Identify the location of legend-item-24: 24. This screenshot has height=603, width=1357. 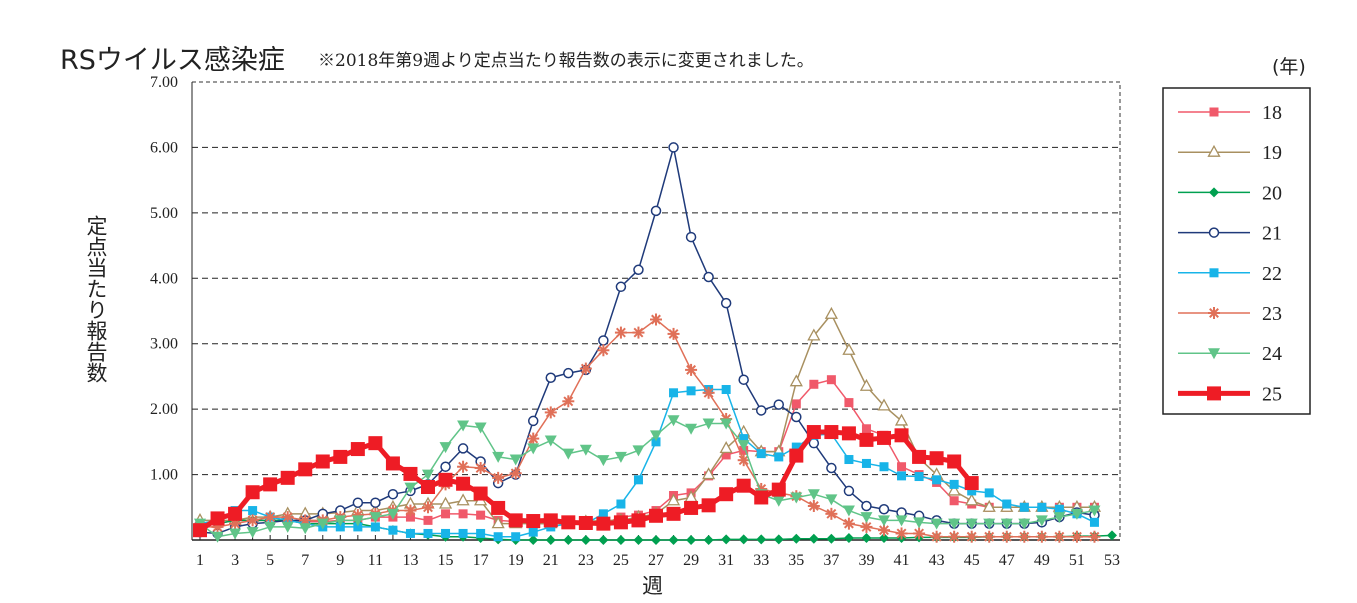
(1230, 354).